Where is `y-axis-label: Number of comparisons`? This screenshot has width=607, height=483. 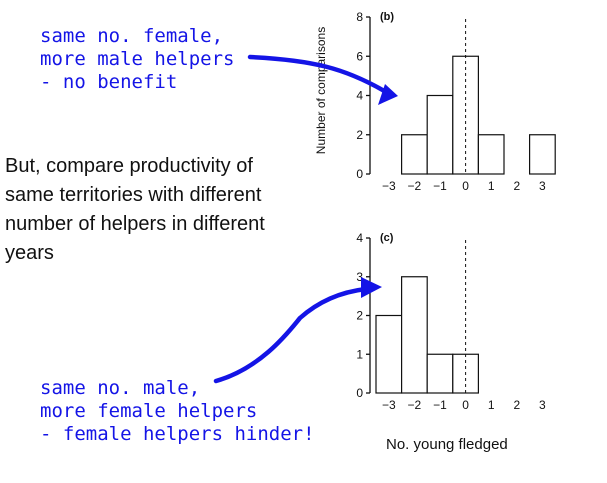
y-axis-label: Number of comparisons is located at coordinates (321, 90).